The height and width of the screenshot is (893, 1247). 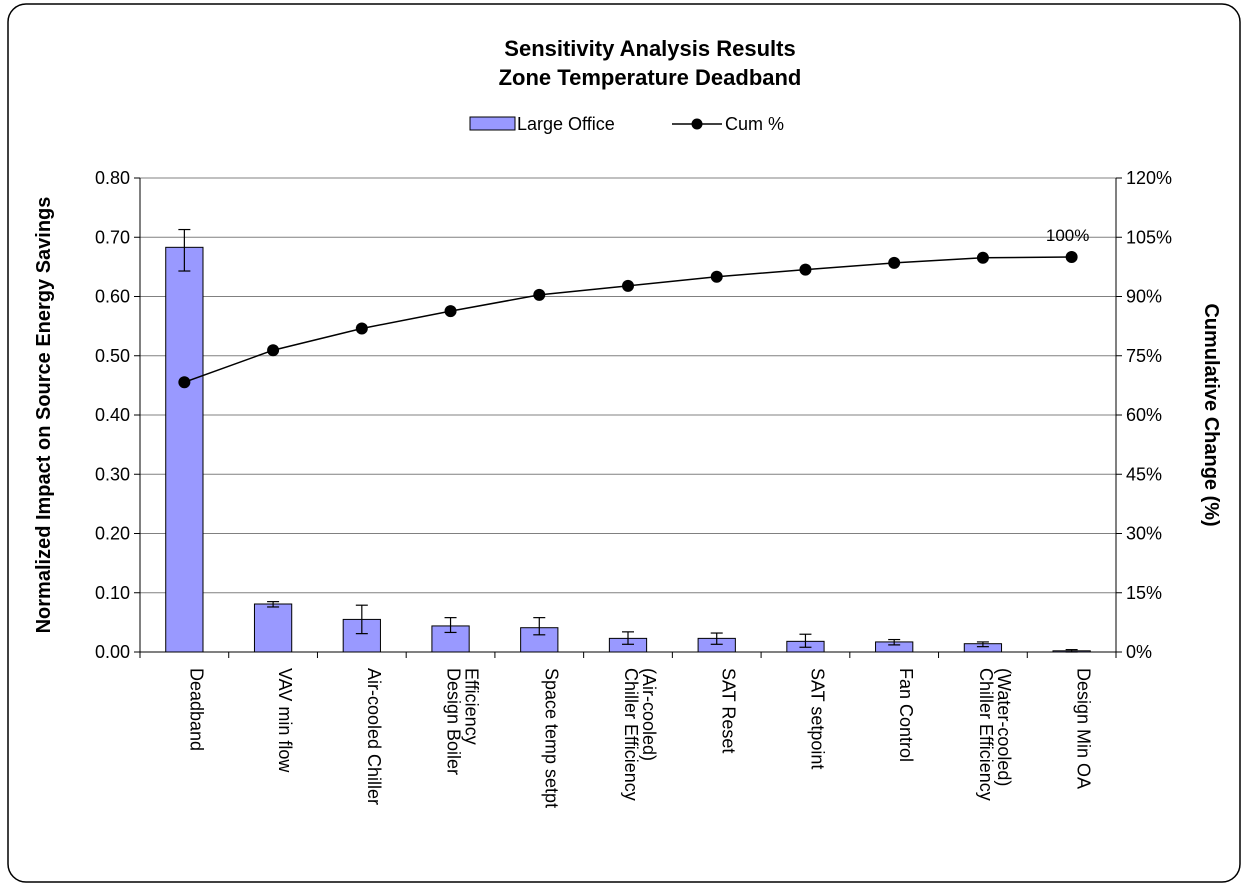 I want to click on category-label: SAT setpoint, so click(x=817, y=718).